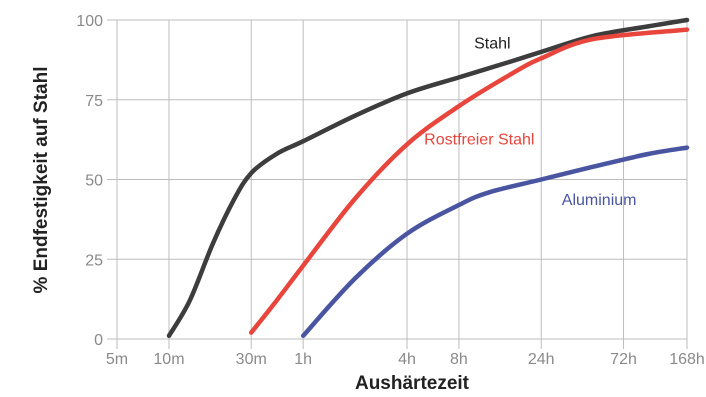 Image resolution: width=706 pixels, height=397 pixels. I want to click on y-axis-ticks: 0 25 50 75 100, so click(89, 181).